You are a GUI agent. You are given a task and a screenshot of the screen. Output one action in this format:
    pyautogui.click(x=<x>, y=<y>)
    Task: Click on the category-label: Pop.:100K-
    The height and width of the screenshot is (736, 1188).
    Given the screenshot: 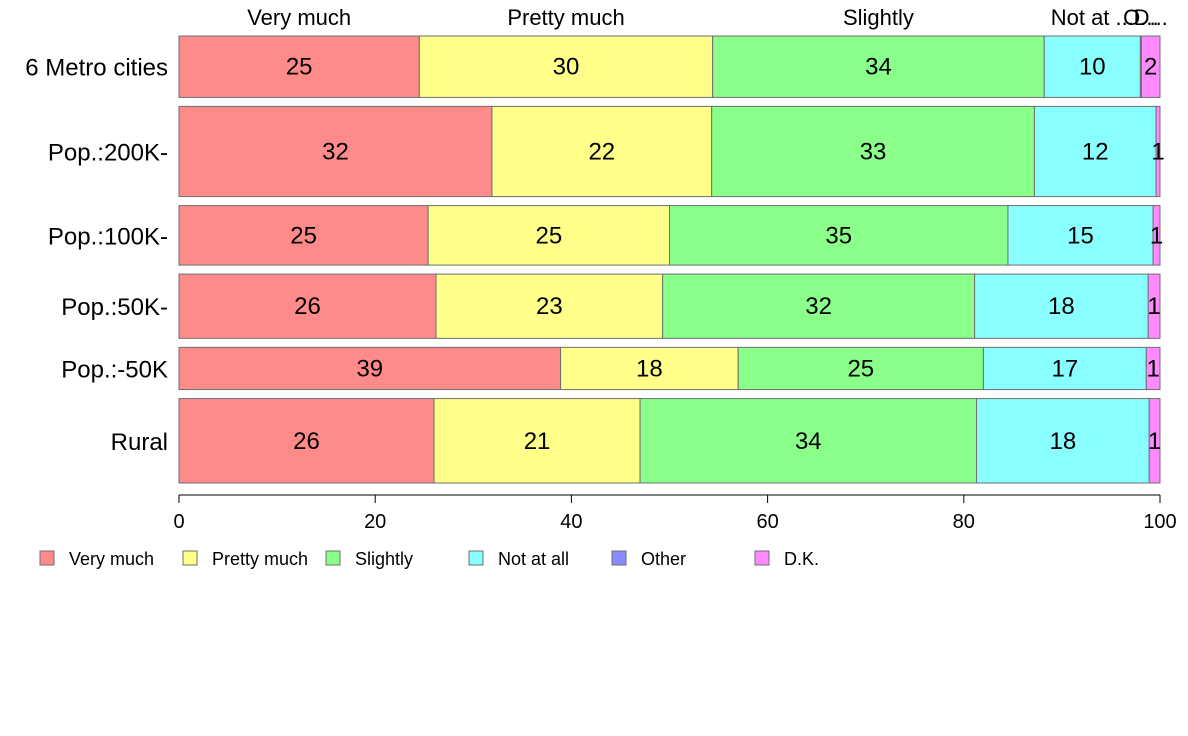 What is the action you would take?
    pyautogui.click(x=108, y=236)
    